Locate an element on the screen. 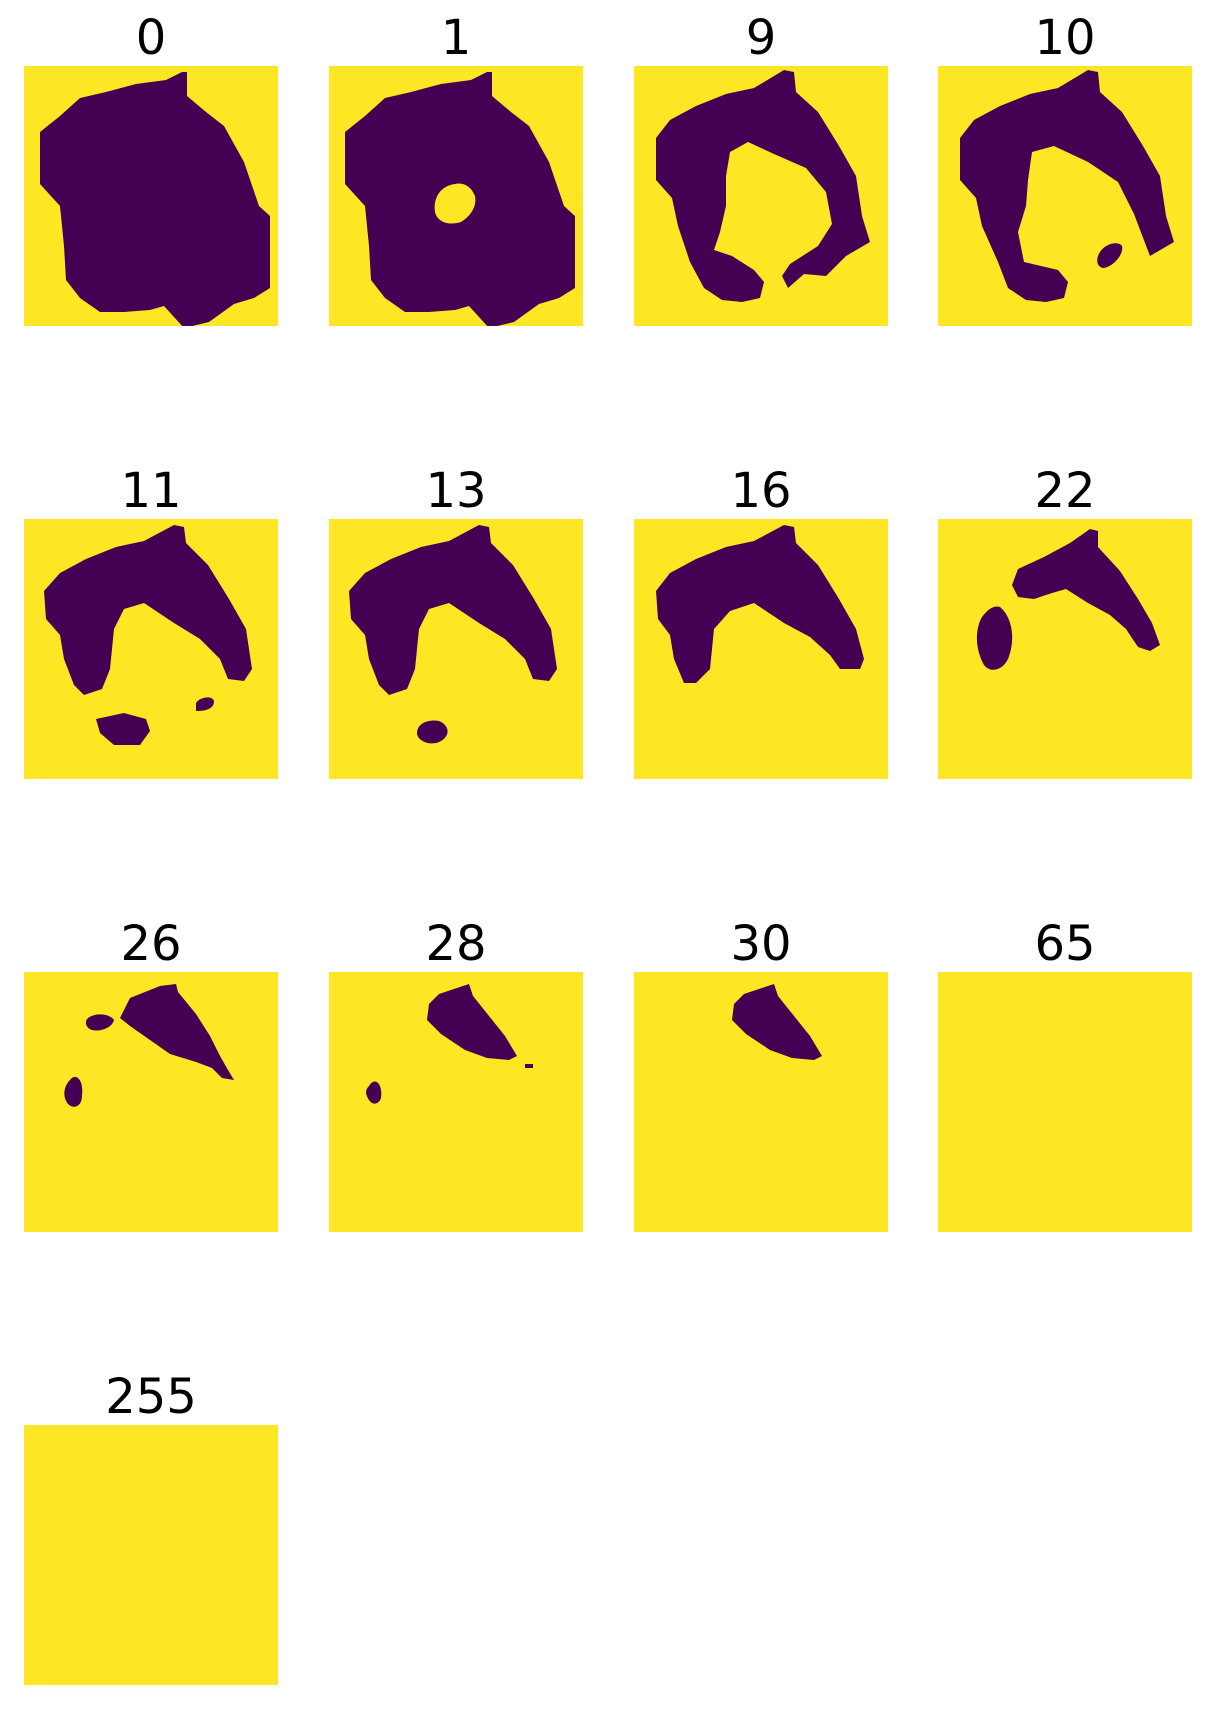  panel-label: 1 is located at coordinates (456, 38).